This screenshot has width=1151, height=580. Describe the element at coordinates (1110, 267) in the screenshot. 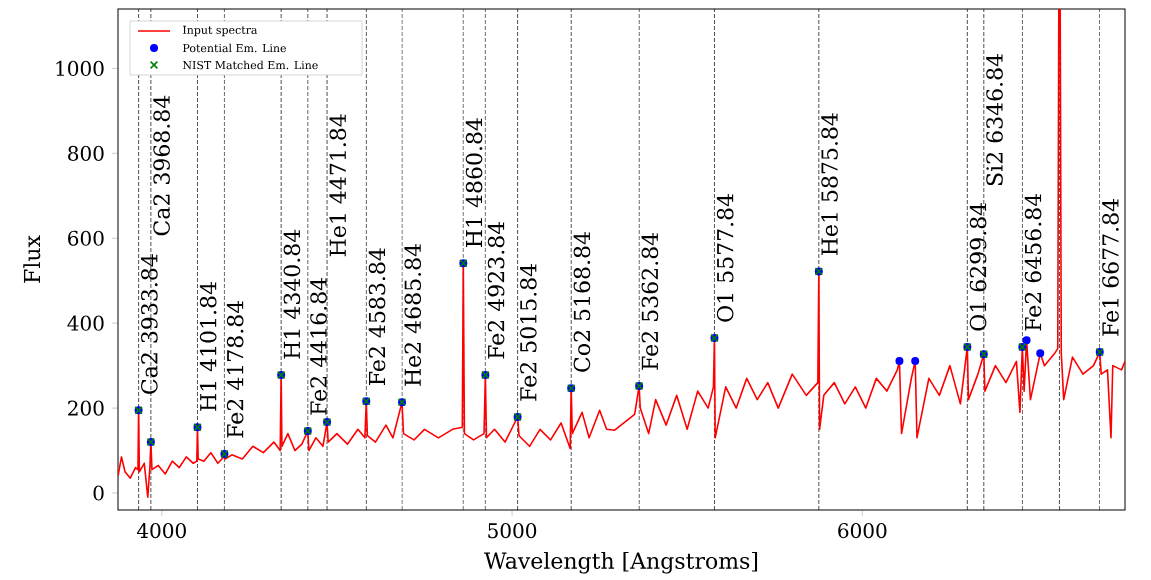

I see `ref-line-label: Fe1 6677.84` at that location.